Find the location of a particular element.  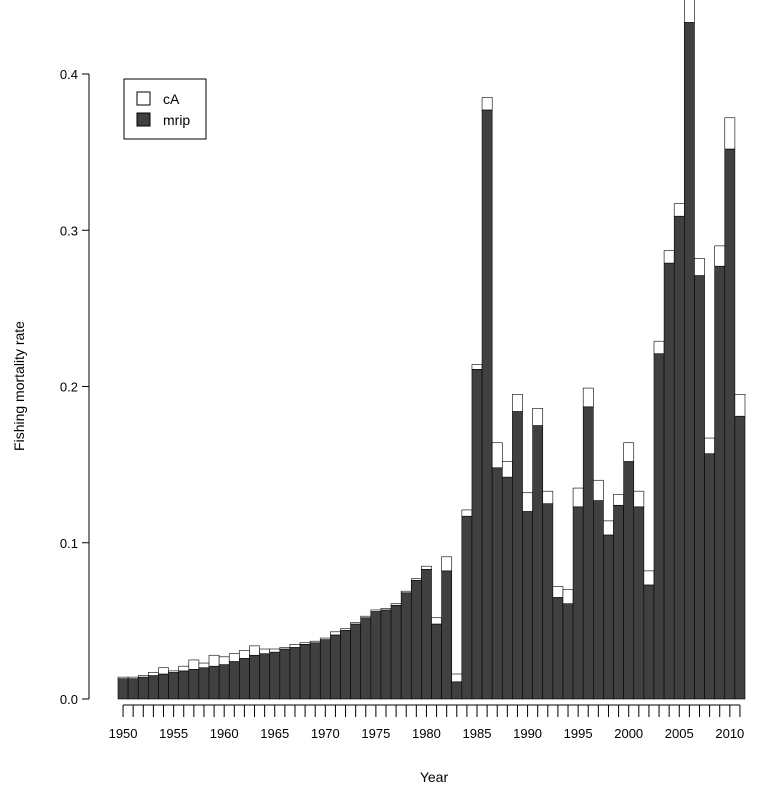

bar-mrip-1981 is located at coordinates (436, 661).